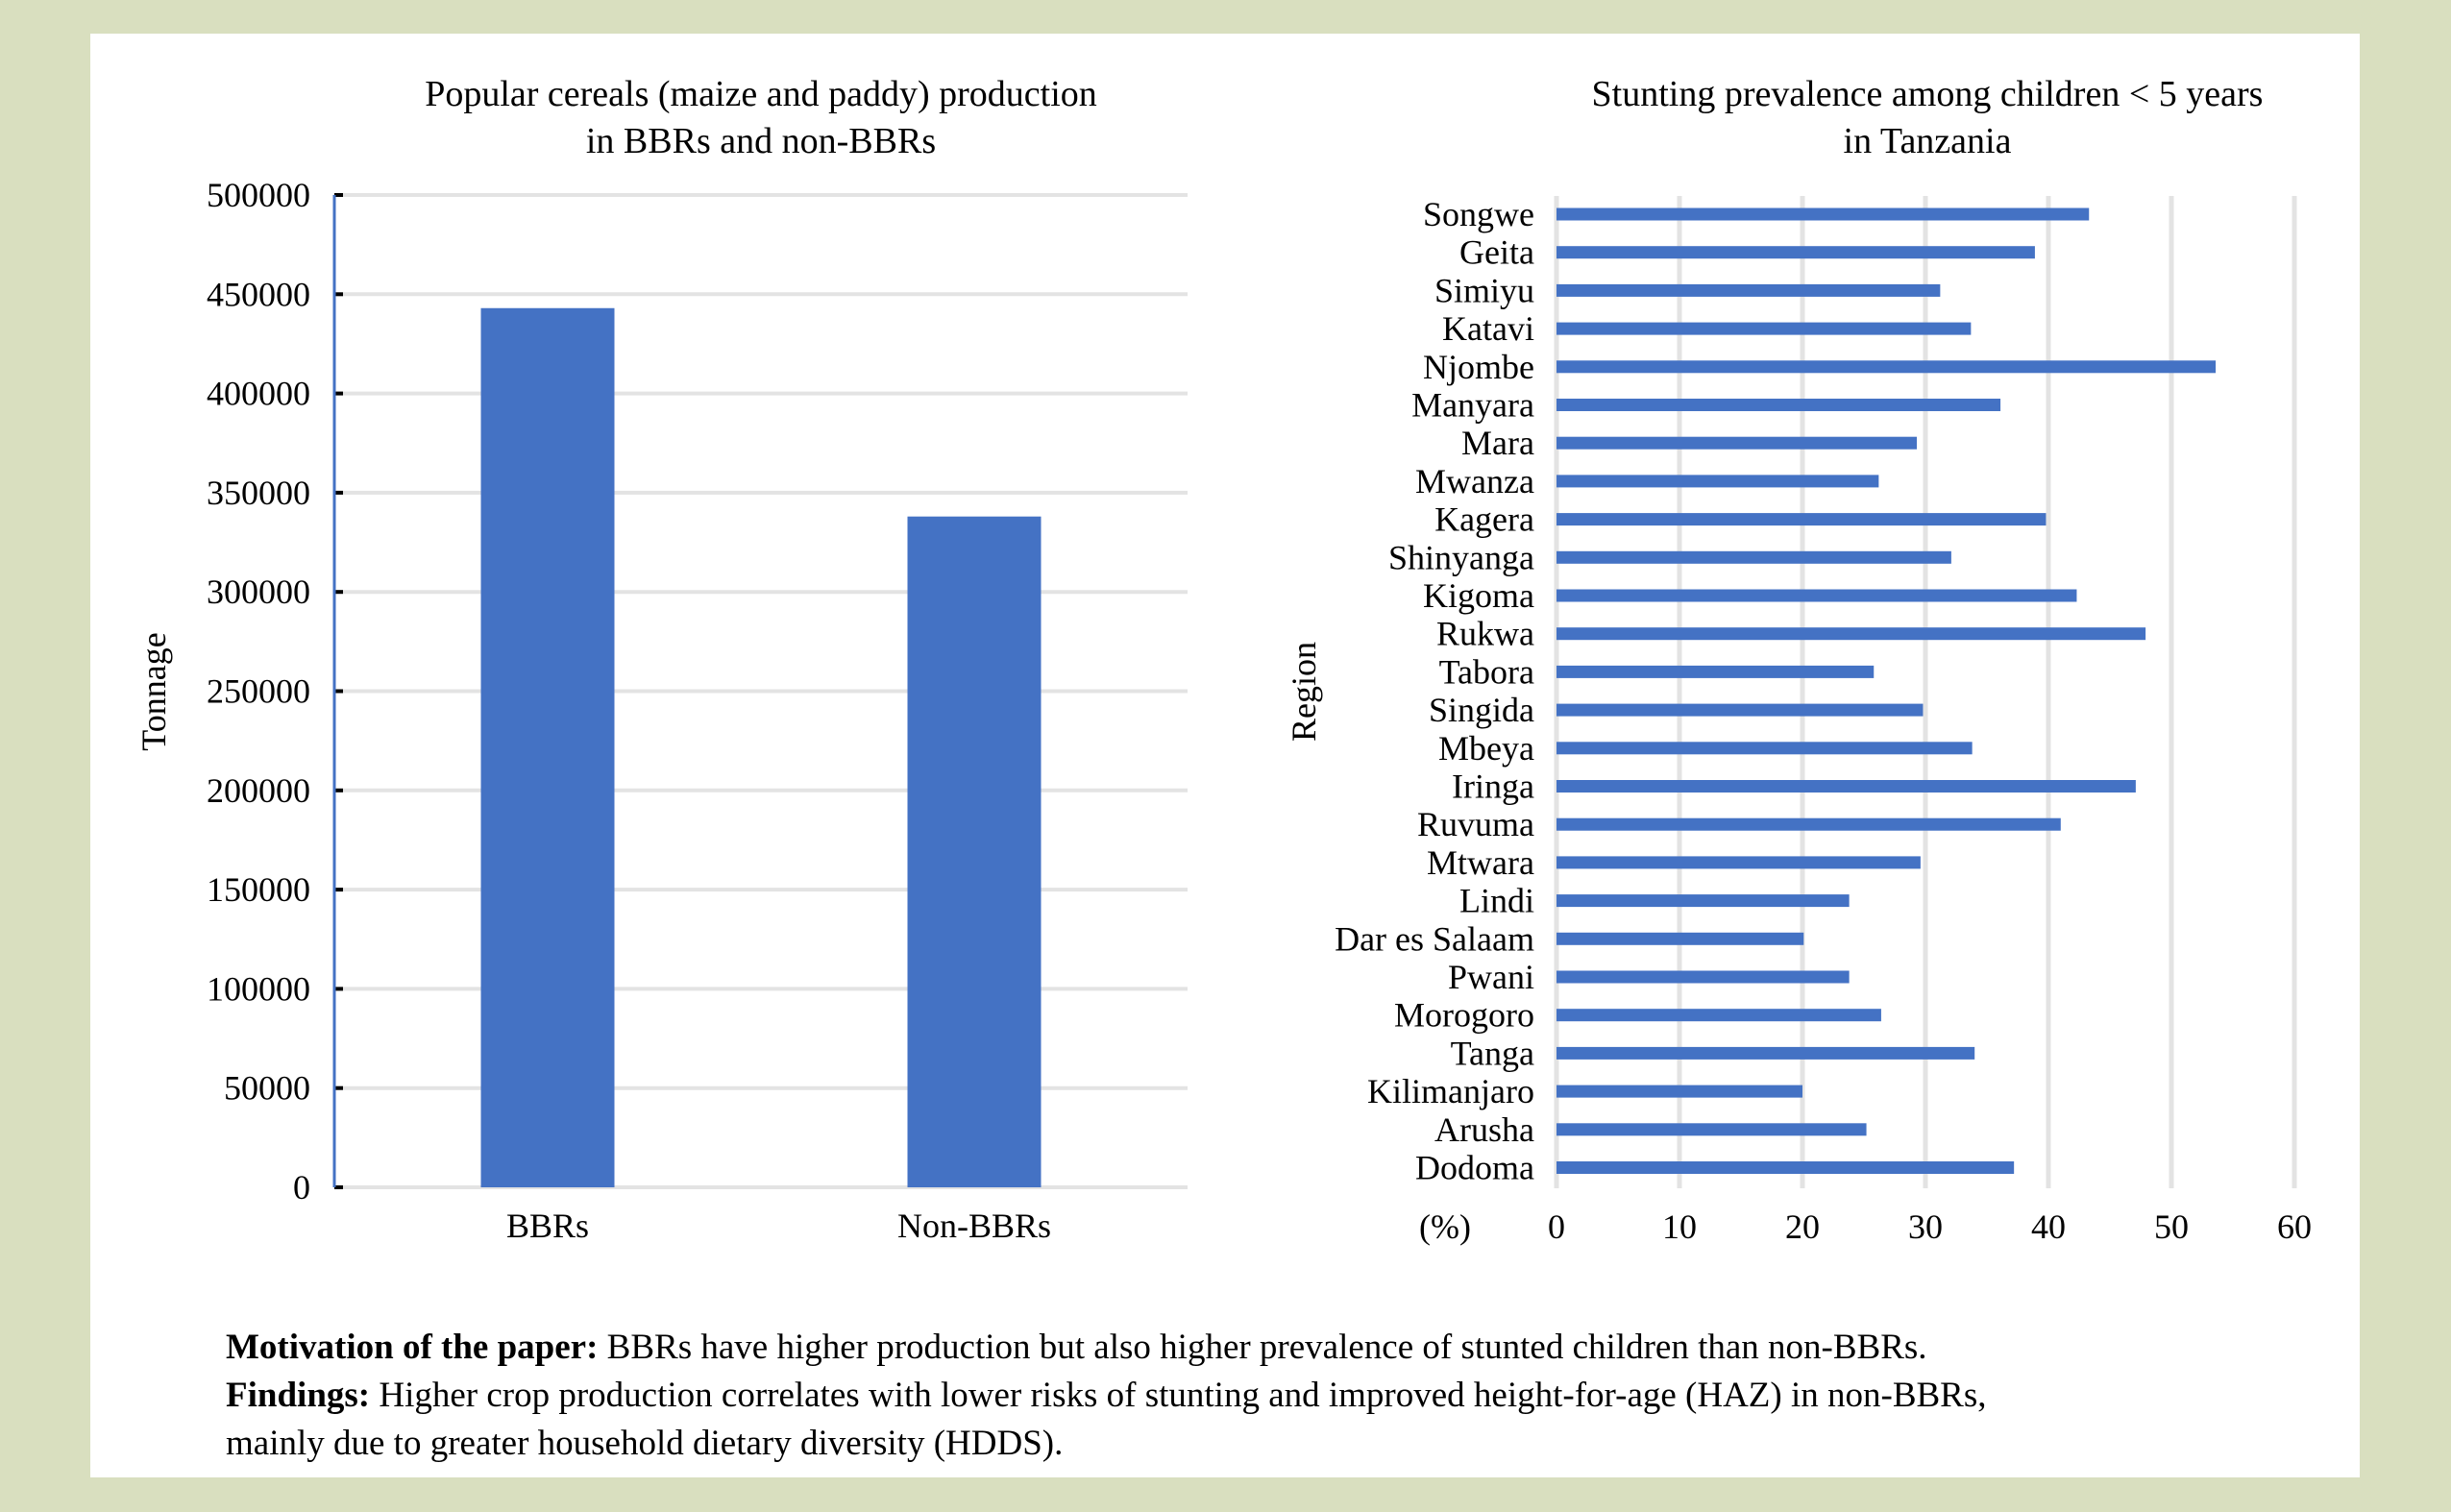  What do you see at coordinates (1479, 595) in the screenshot?
I see `region-label: Kigoma` at bounding box center [1479, 595].